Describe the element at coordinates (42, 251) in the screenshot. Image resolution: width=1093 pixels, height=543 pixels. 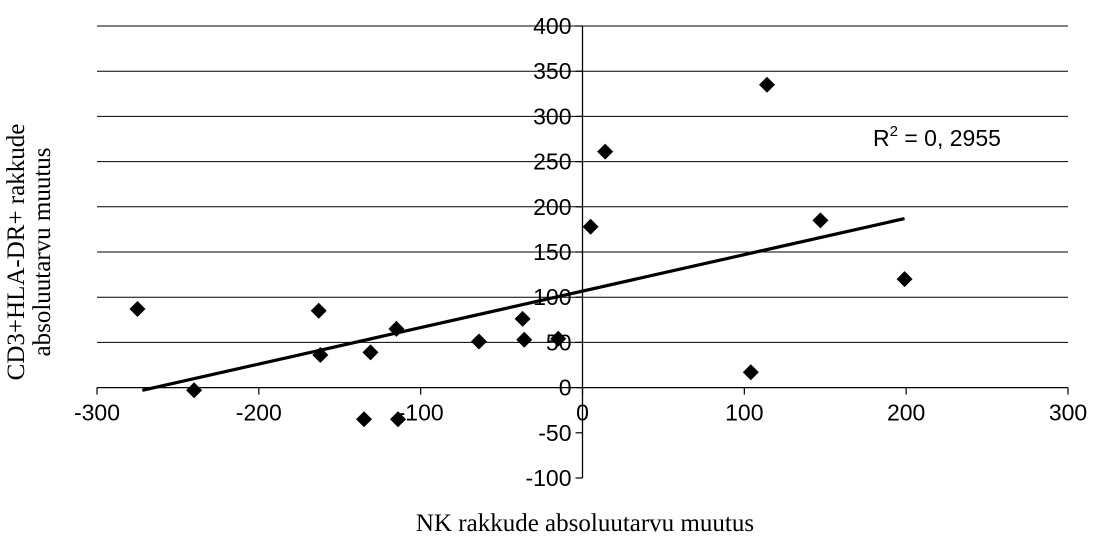
I see `y-axis-title-line-2: absoluutarvu muutus` at that location.